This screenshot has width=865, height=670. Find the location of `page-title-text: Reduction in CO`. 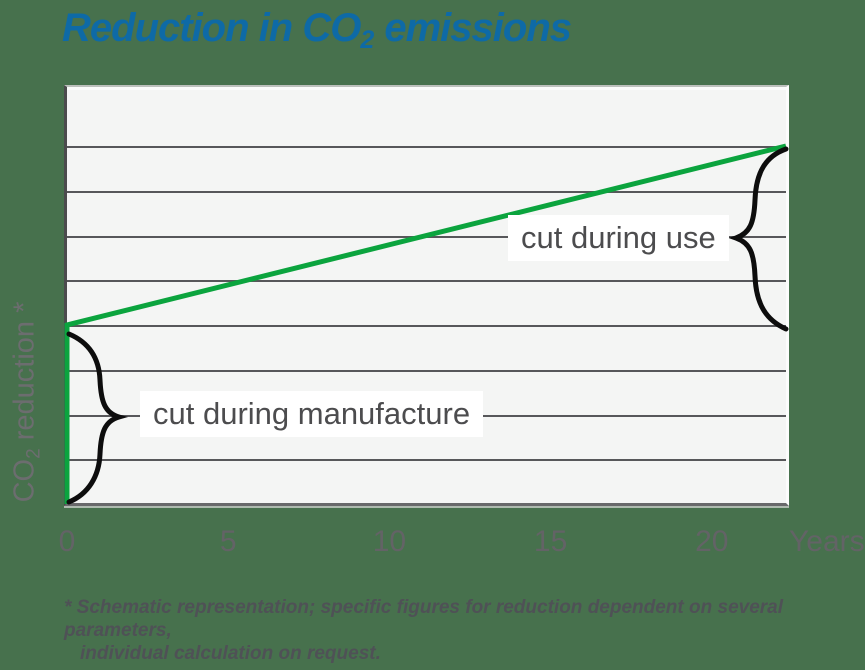

page-title-text: Reduction in CO is located at coordinates (211, 28).